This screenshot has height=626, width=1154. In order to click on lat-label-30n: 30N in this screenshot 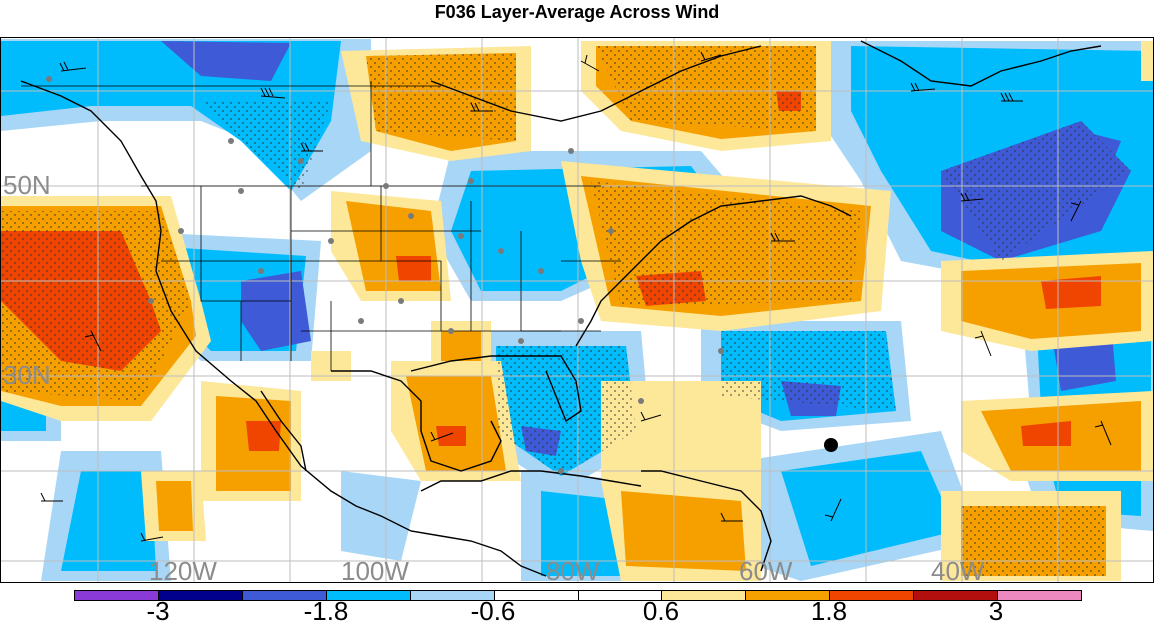, I will do `click(27, 375)`.